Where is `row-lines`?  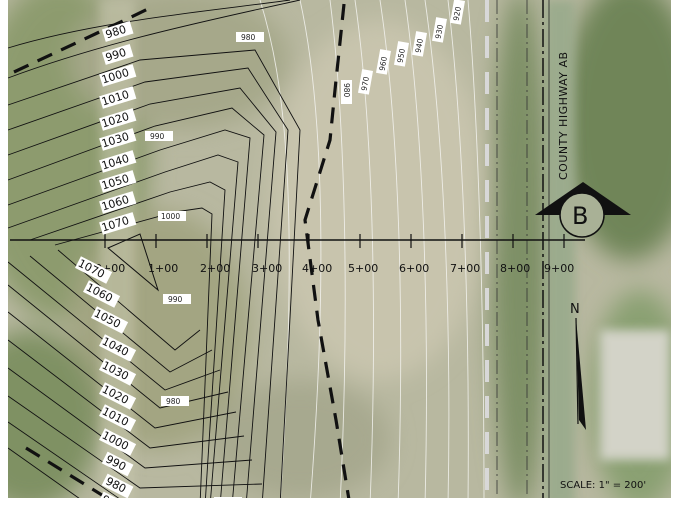
row-lines is located at coordinates (517, 253).